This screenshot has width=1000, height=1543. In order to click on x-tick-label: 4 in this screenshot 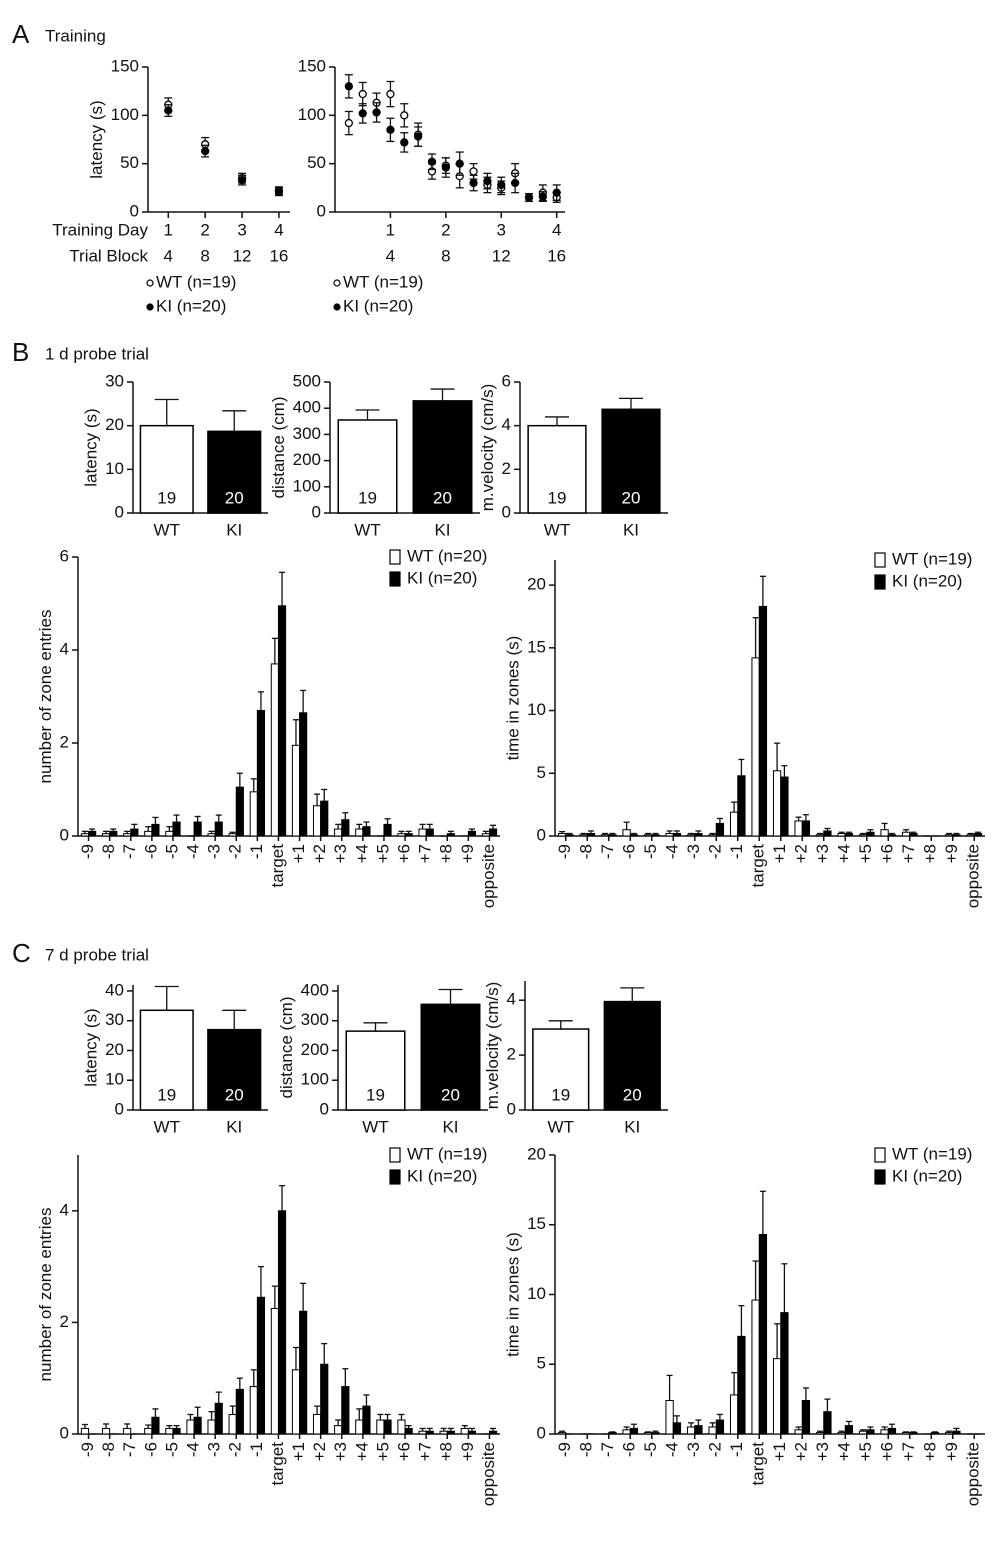, I will do `click(556, 229)`.